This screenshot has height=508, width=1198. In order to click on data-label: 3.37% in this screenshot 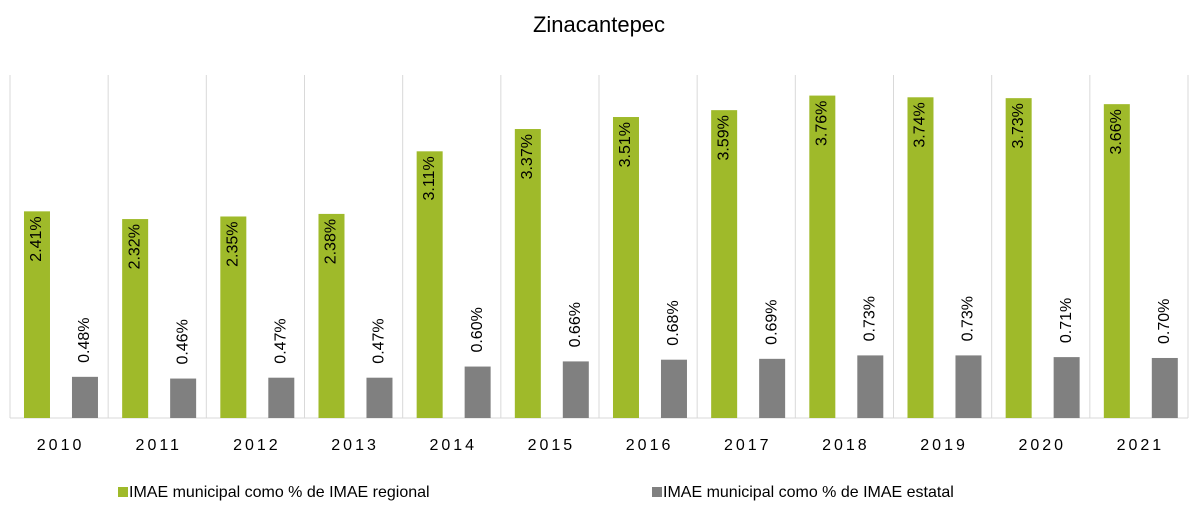, I will do `click(527, 156)`.